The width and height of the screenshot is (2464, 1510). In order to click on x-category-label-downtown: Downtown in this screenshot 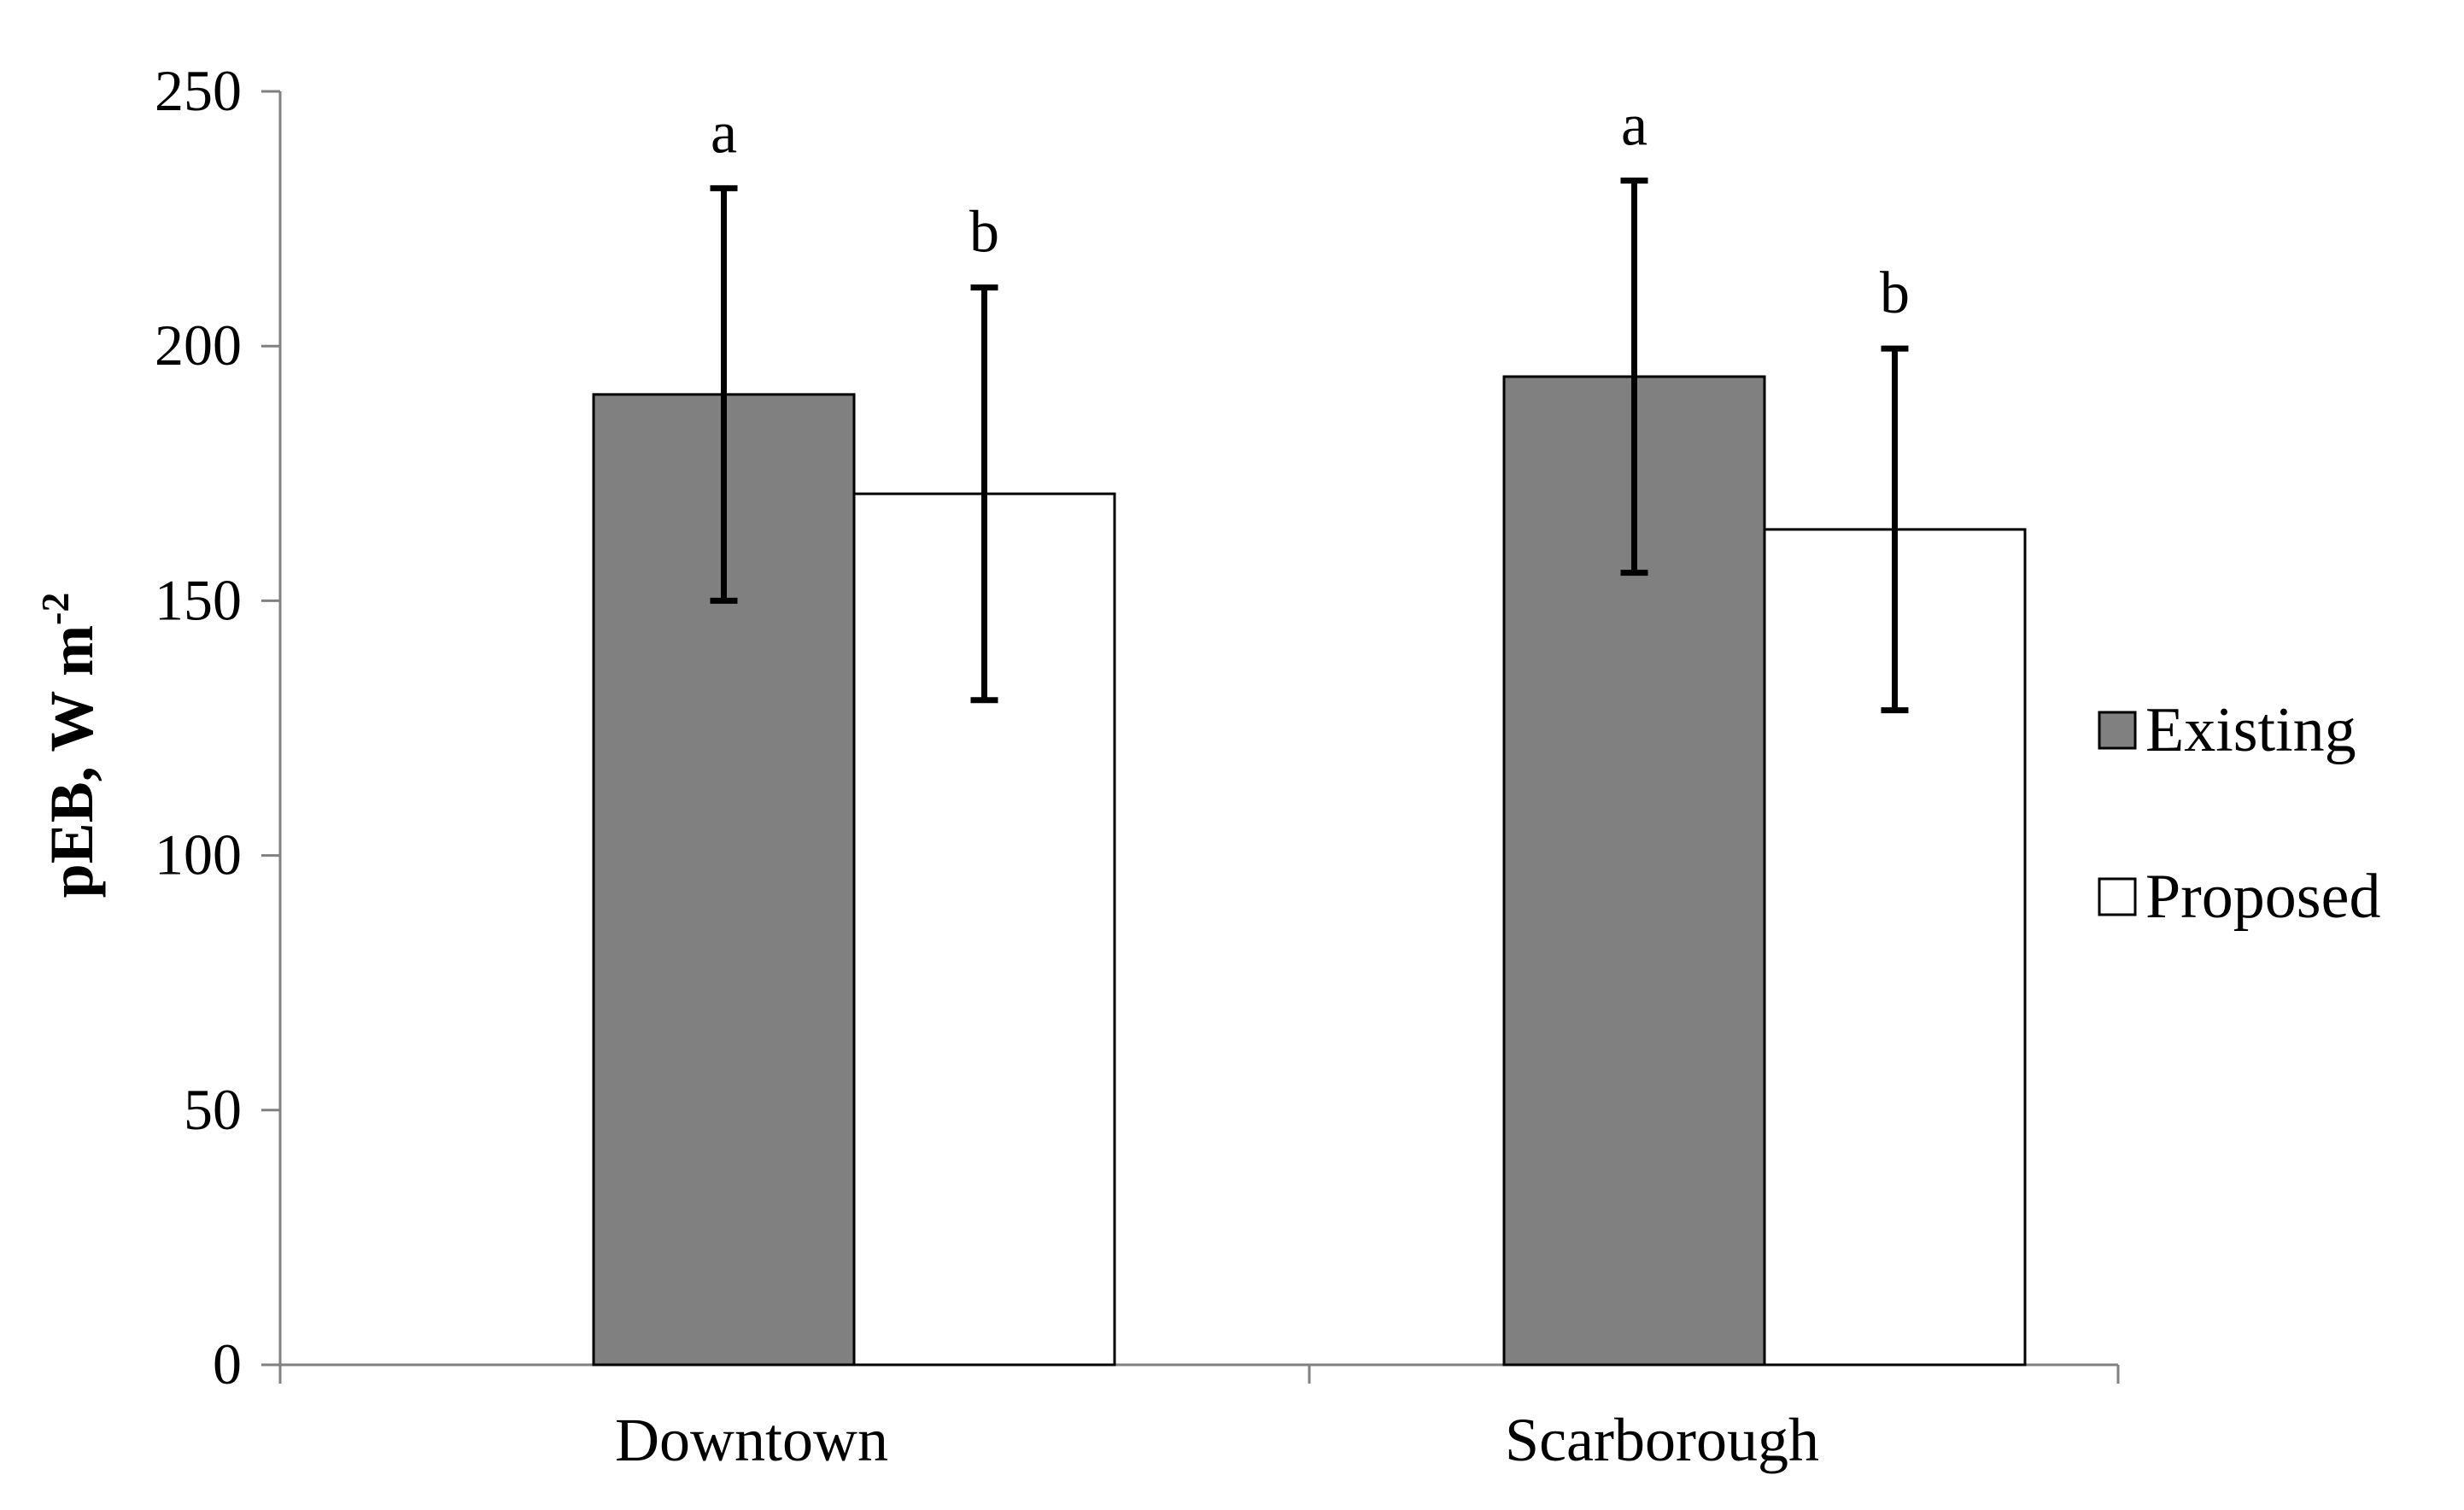, I will do `click(751, 1440)`.